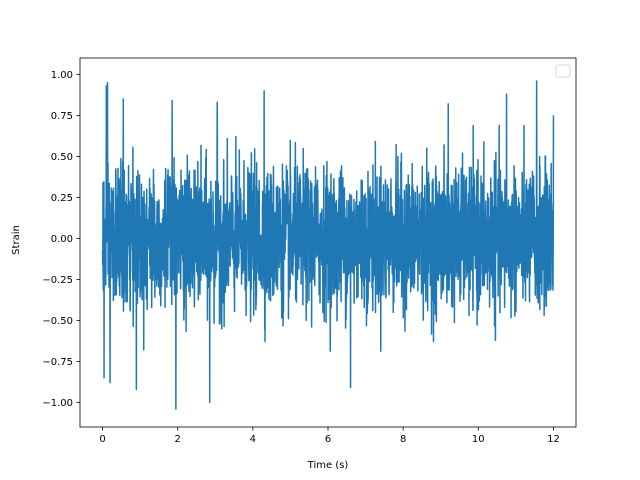 This screenshot has width=640, height=480. I want to click on legend-box, so click(563, 71).